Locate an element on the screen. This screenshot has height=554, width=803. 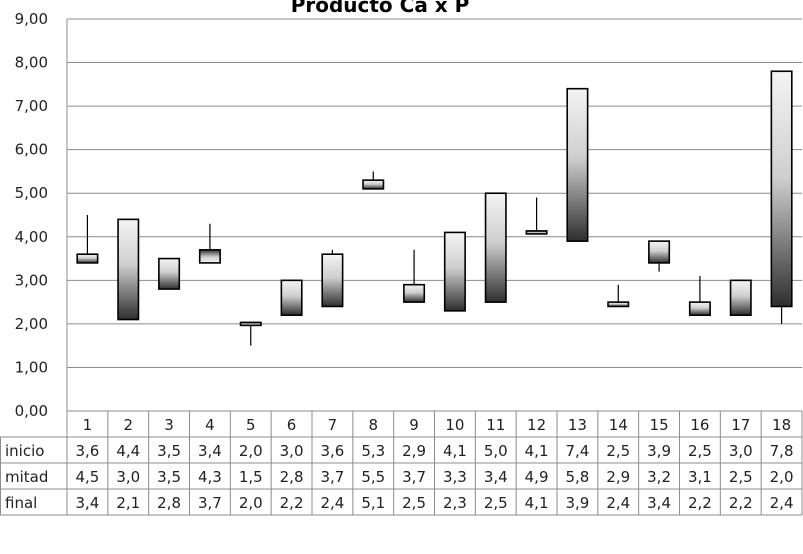
data-label: 4,5 is located at coordinates (87, 477).